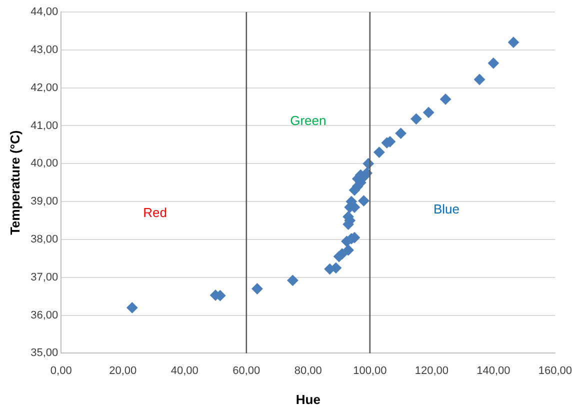 This screenshot has width=575, height=416. Describe the element at coordinates (44, 315) in the screenshot. I see `y-tick-label: 36,00` at that location.